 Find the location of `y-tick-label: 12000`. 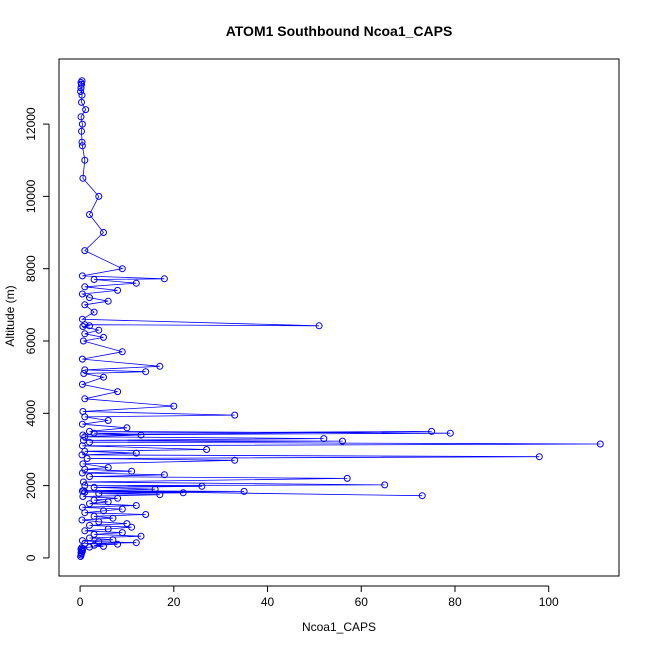

y-tick-label: 12000 is located at coordinates (31, 124).